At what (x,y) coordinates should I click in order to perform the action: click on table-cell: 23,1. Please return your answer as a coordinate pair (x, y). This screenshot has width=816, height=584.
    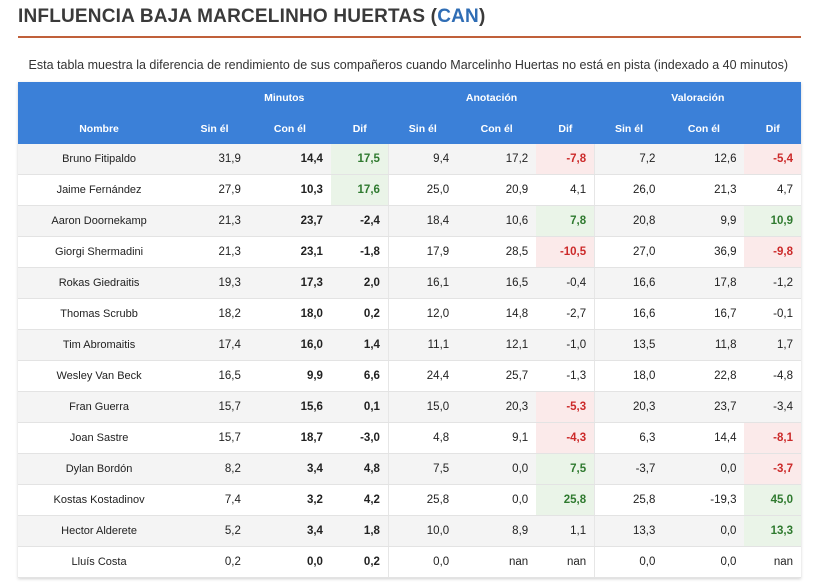
    Looking at the image, I should click on (289, 252).